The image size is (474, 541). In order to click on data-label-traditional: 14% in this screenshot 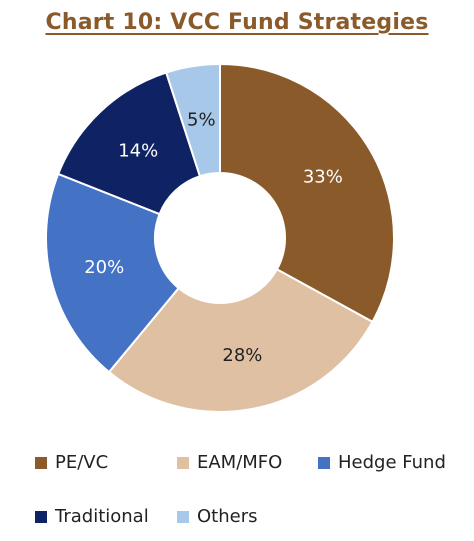, I will do `click(138, 150)`.